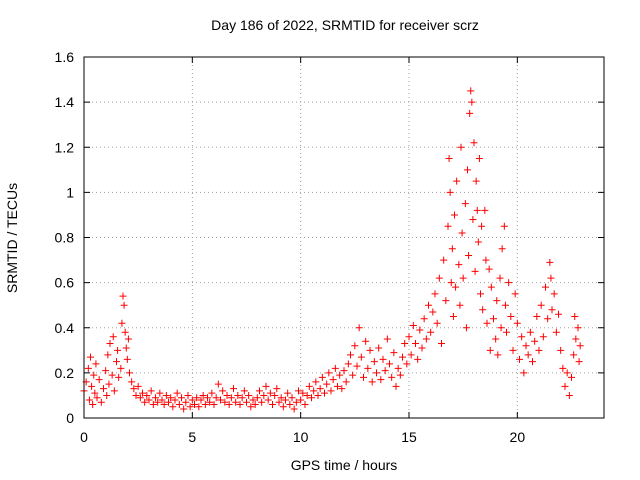 The width and height of the screenshot is (640, 480). Describe the element at coordinates (70, 418) in the screenshot. I see `y-tick-label: 0` at that location.